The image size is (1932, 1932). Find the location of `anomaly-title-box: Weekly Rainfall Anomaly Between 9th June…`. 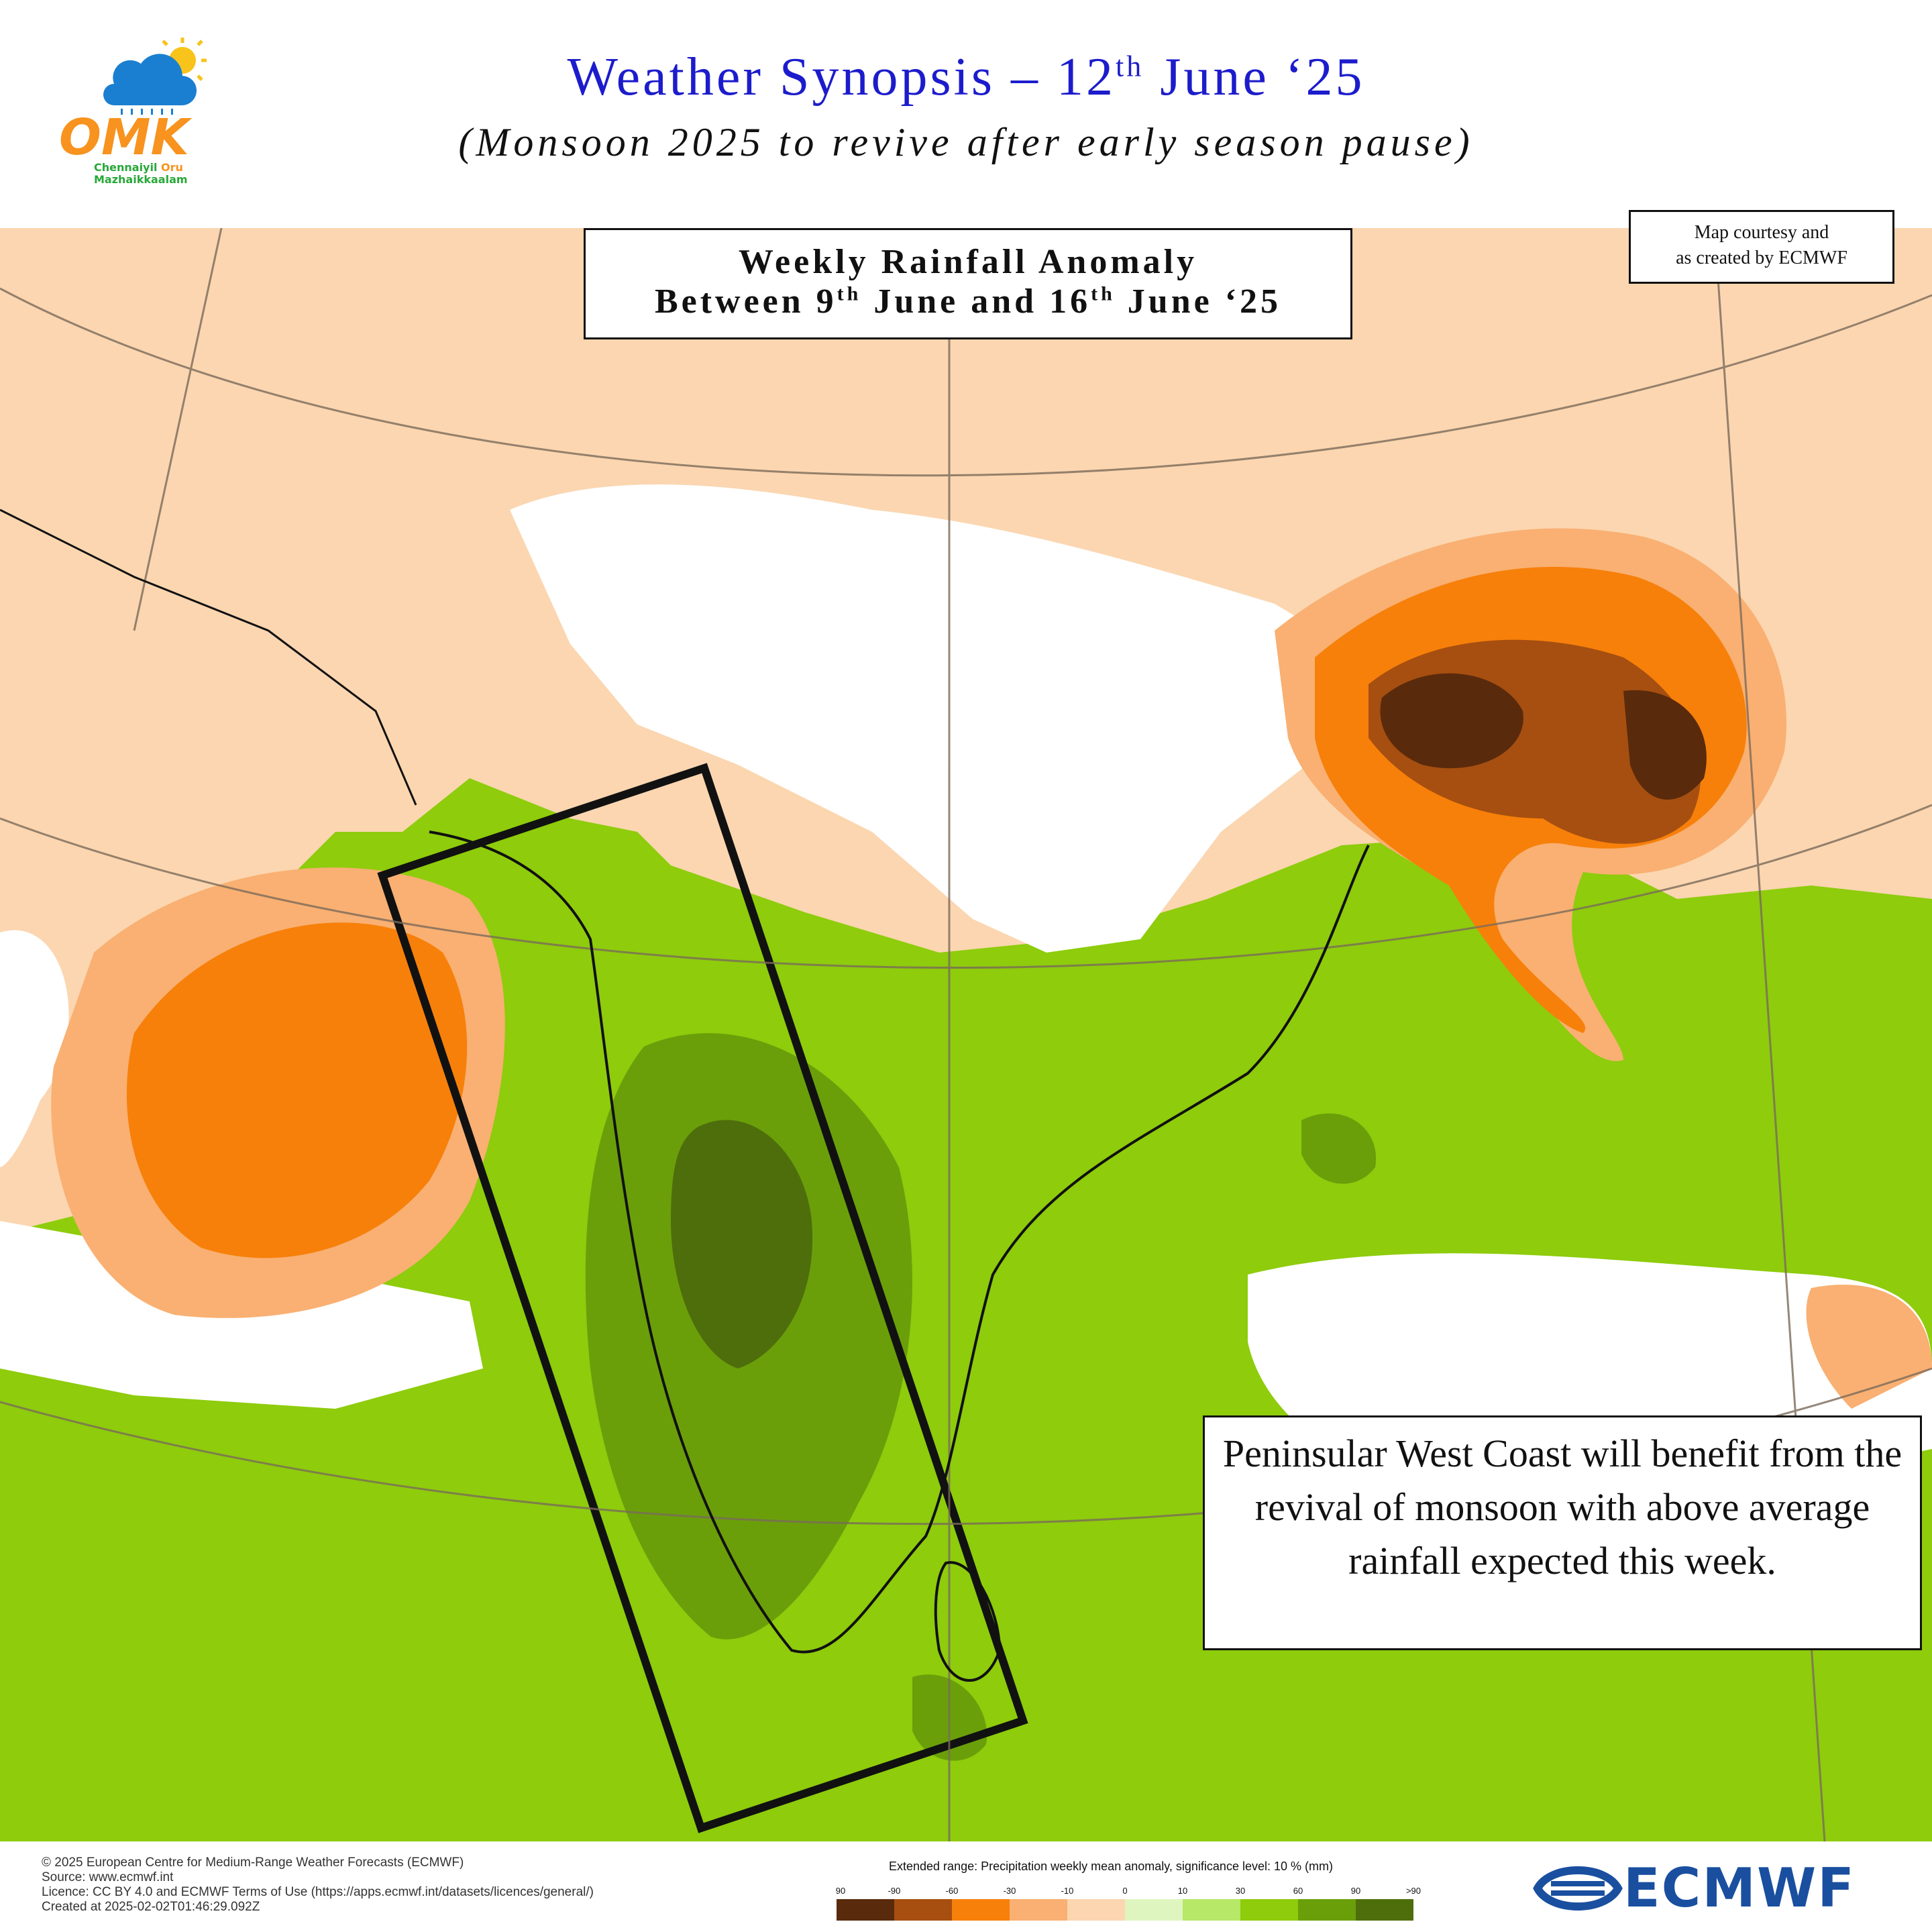

anomaly-title-box: Weekly Rainfall Anomaly Between 9th June… is located at coordinates (968, 283).